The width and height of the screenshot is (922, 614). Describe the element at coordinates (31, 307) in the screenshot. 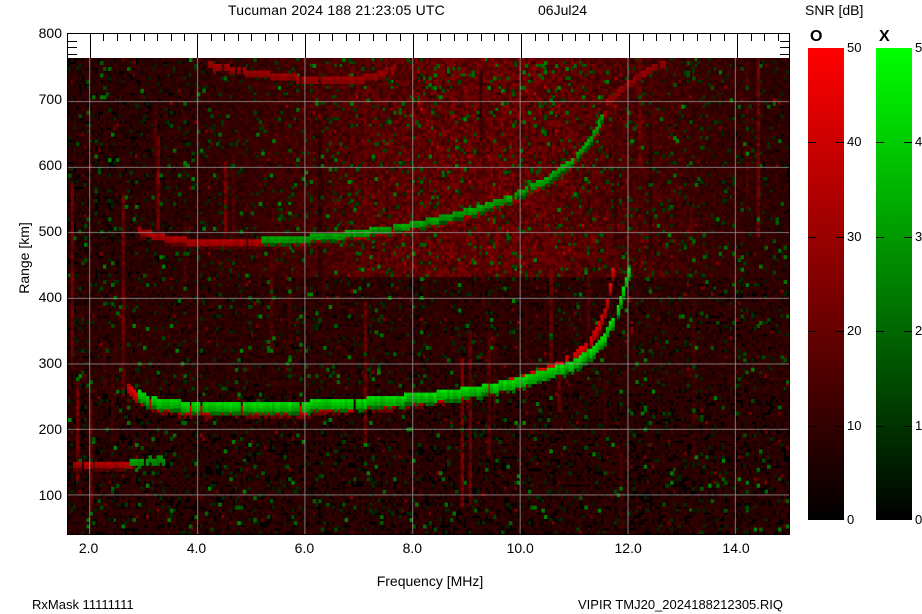

I see `y-axis: Range [km] 100 200 300 400 500 600 700 800` at that location.